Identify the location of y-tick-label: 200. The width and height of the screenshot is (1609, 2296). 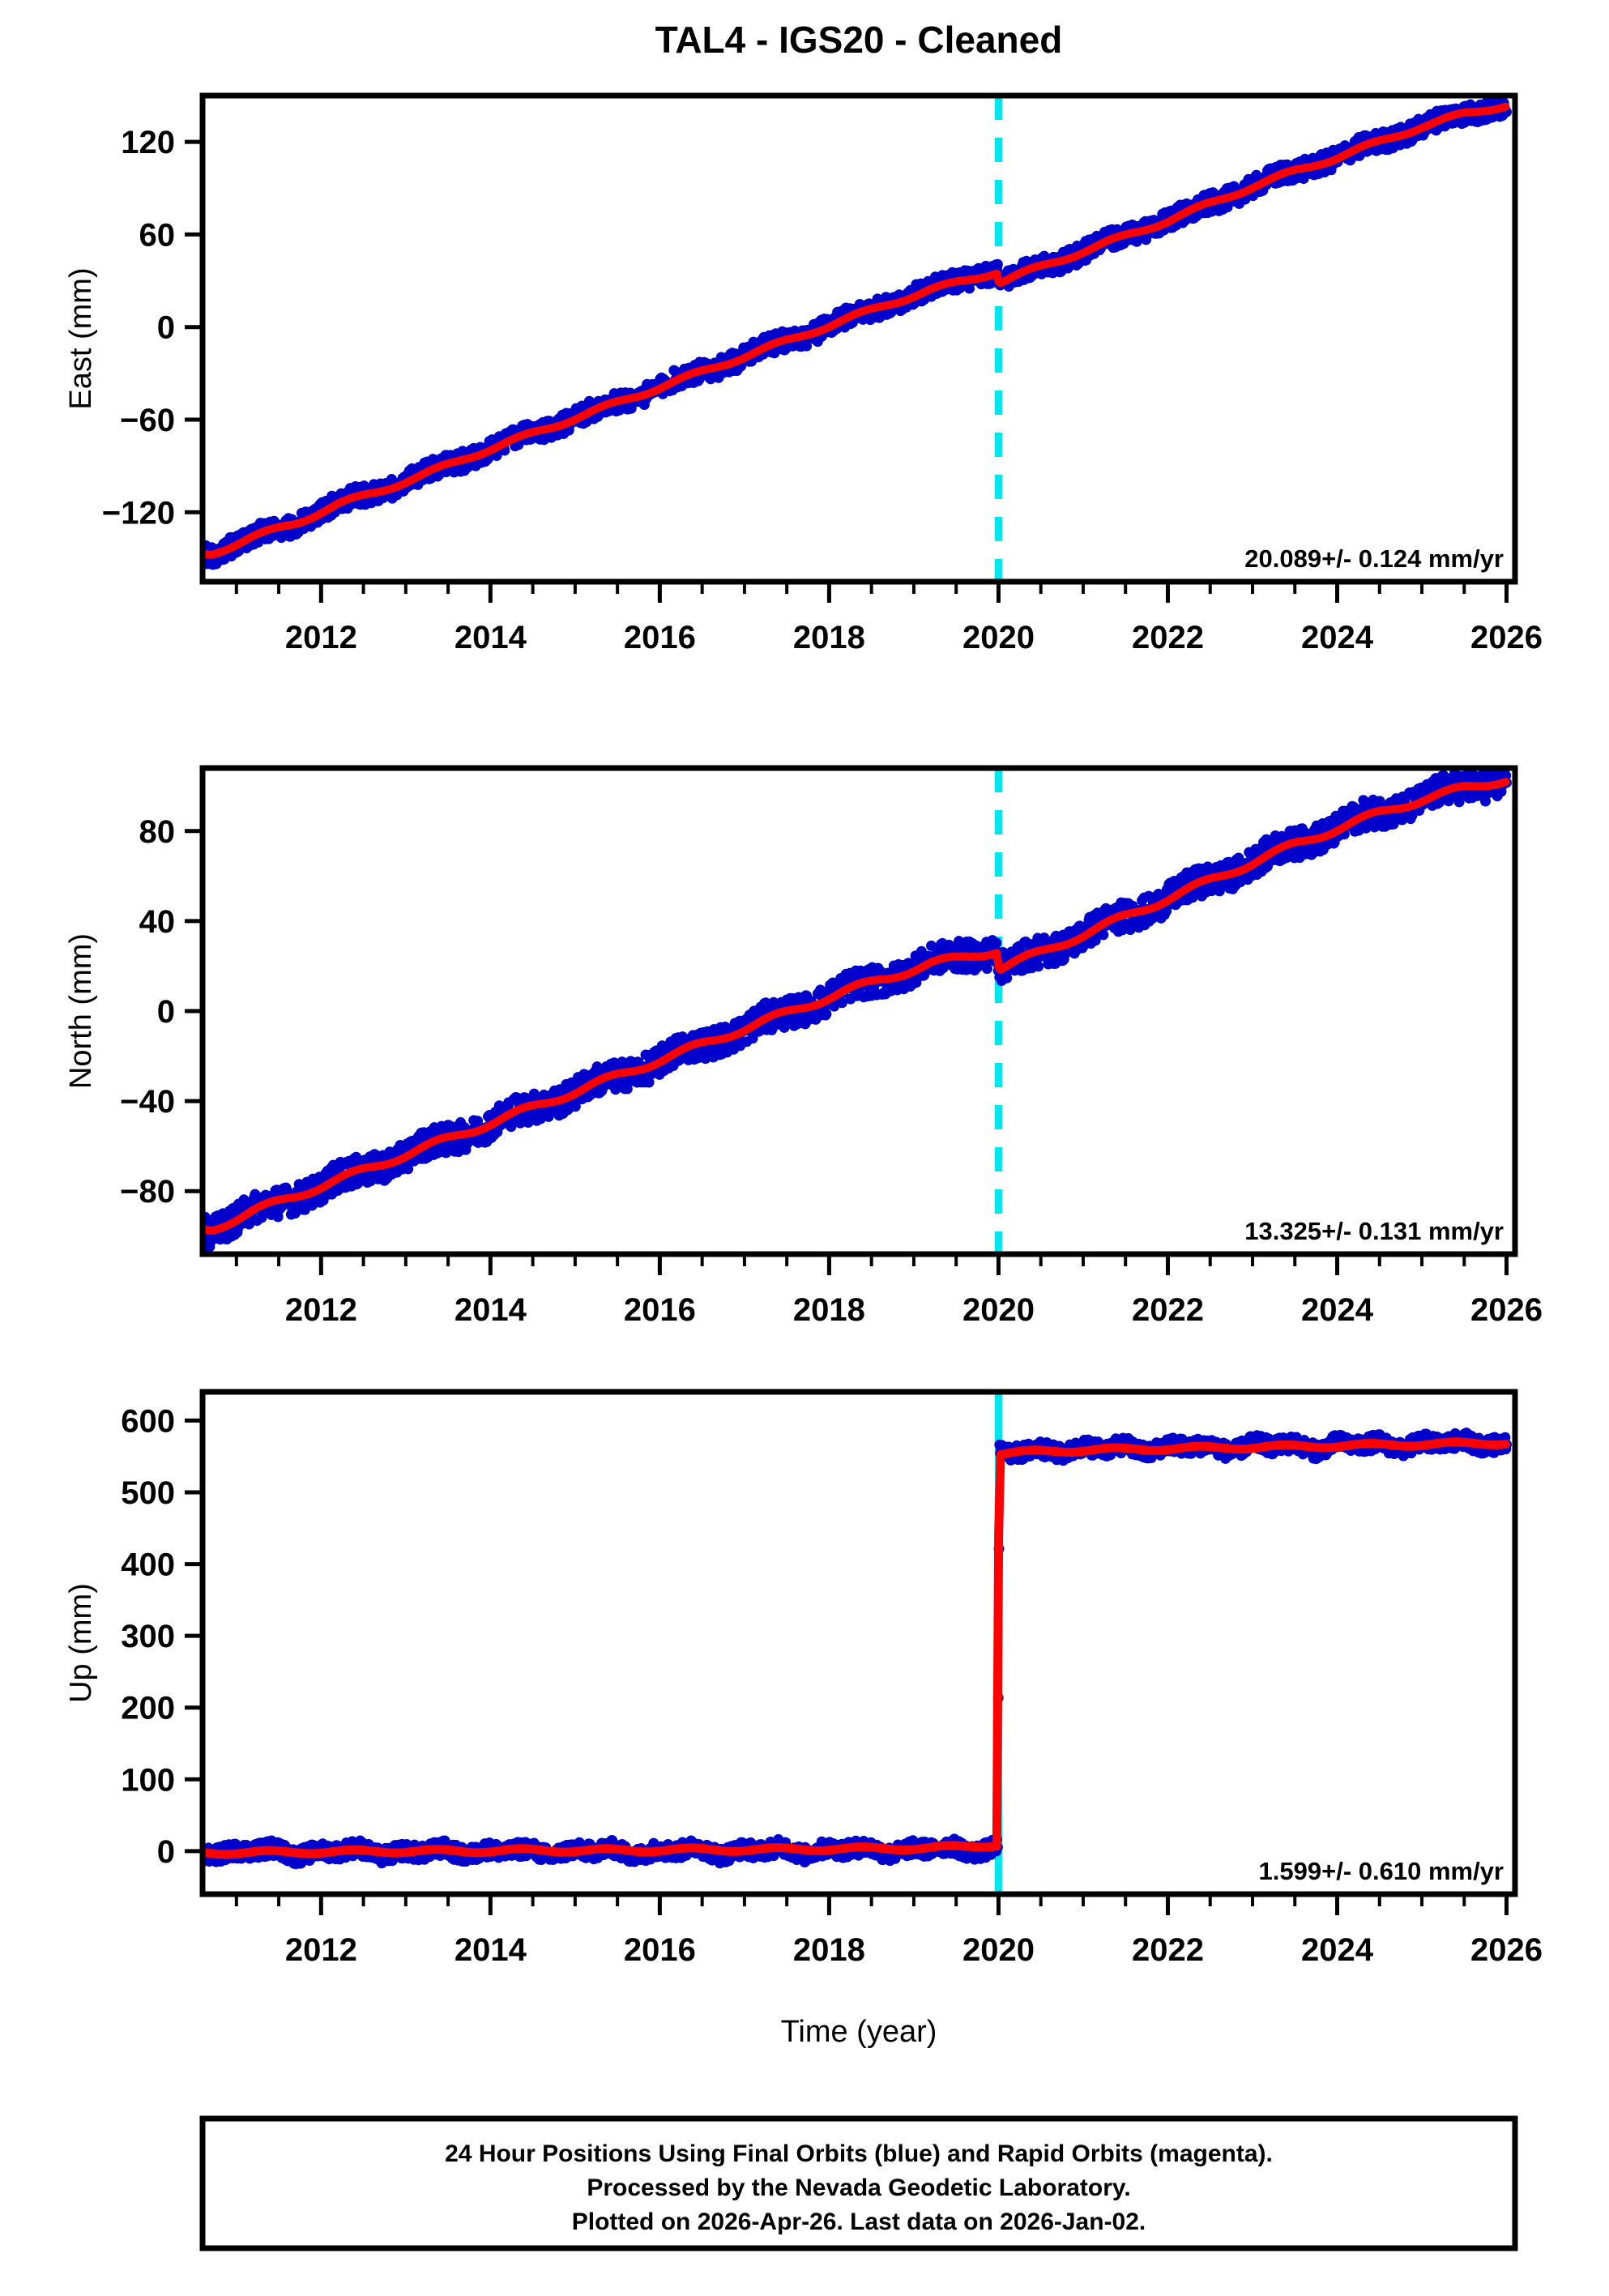
(148, 1708).